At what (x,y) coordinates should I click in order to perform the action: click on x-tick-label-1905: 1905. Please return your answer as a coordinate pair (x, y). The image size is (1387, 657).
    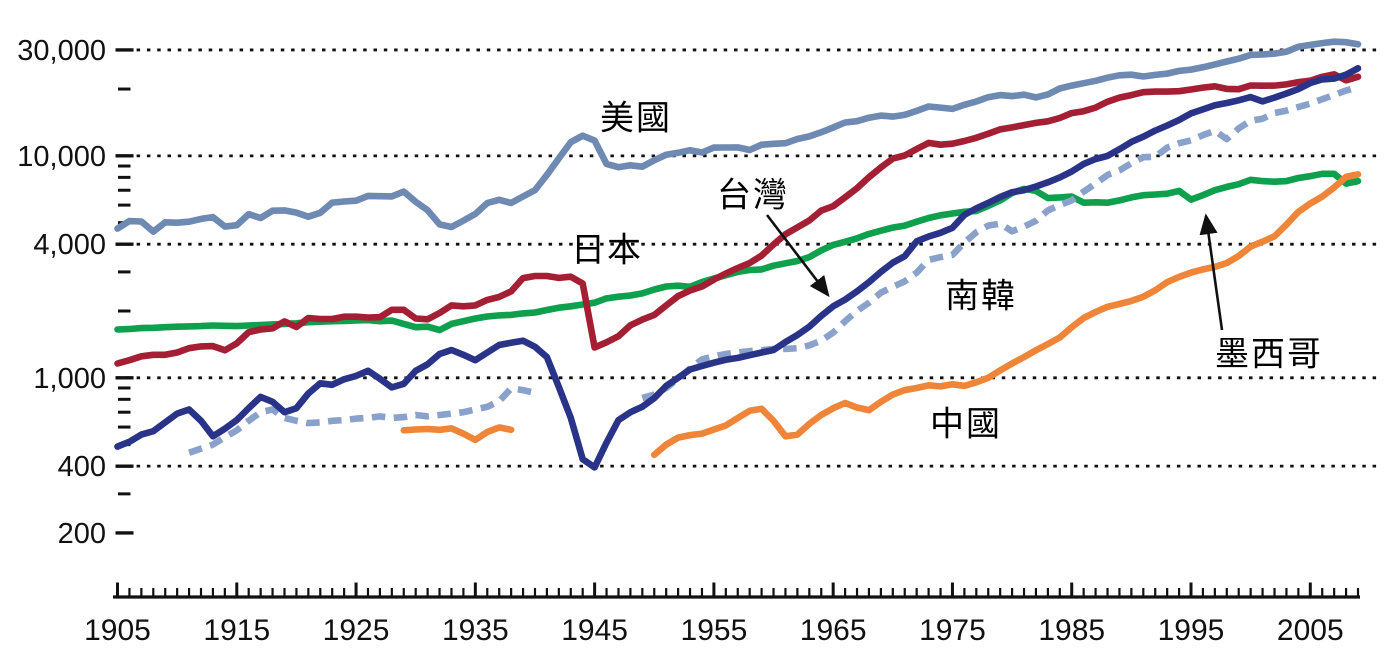
    Looking at the image, I should click on (117, 630).